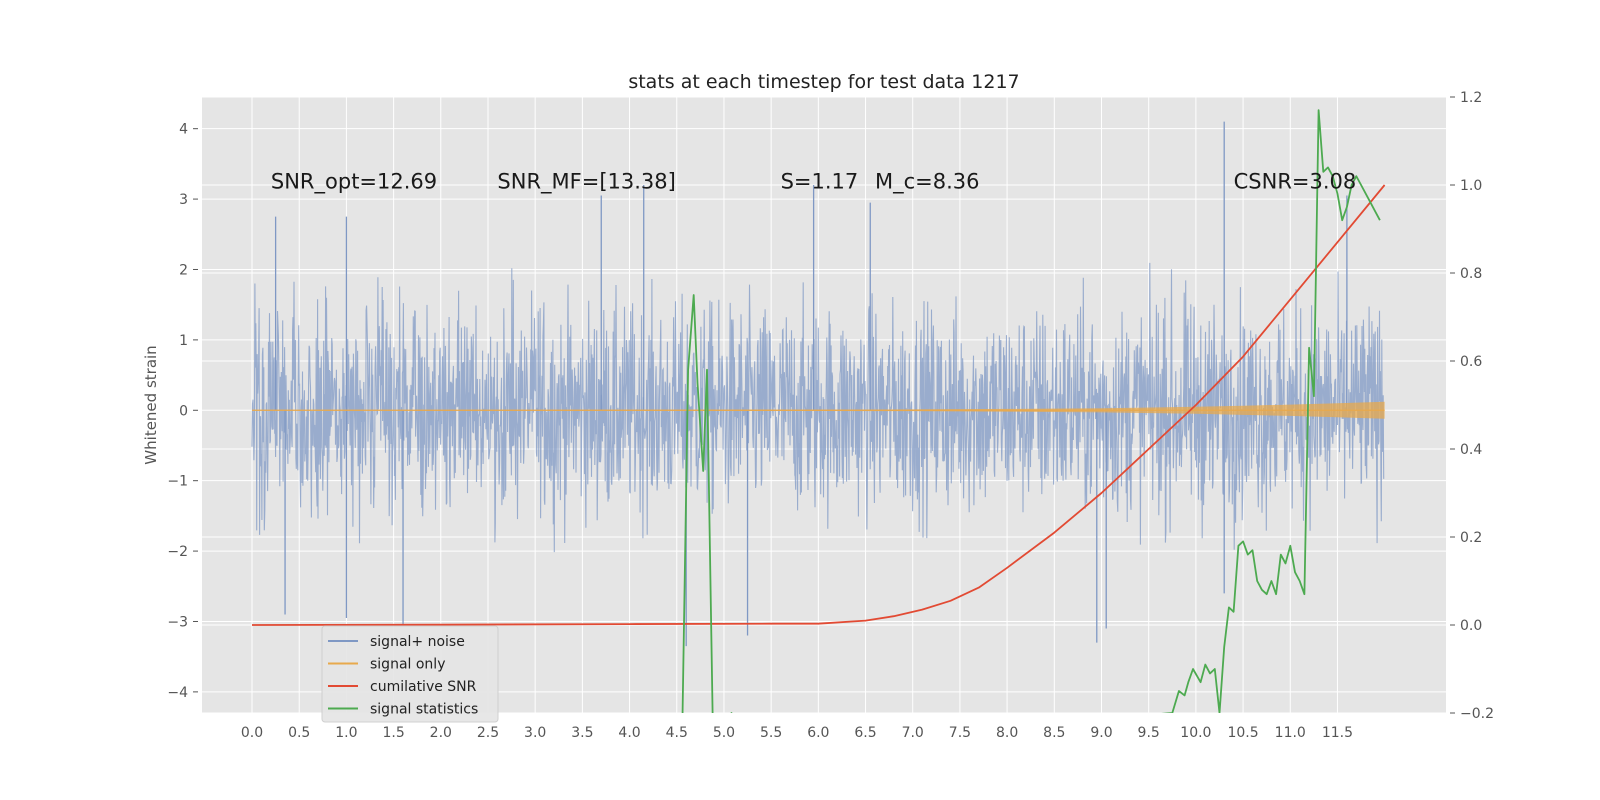  What do you see at coordinates (1471, 98) in the screenshot?
I see `y2-tick-label: 1.2` at bounding box center [1471, 98].